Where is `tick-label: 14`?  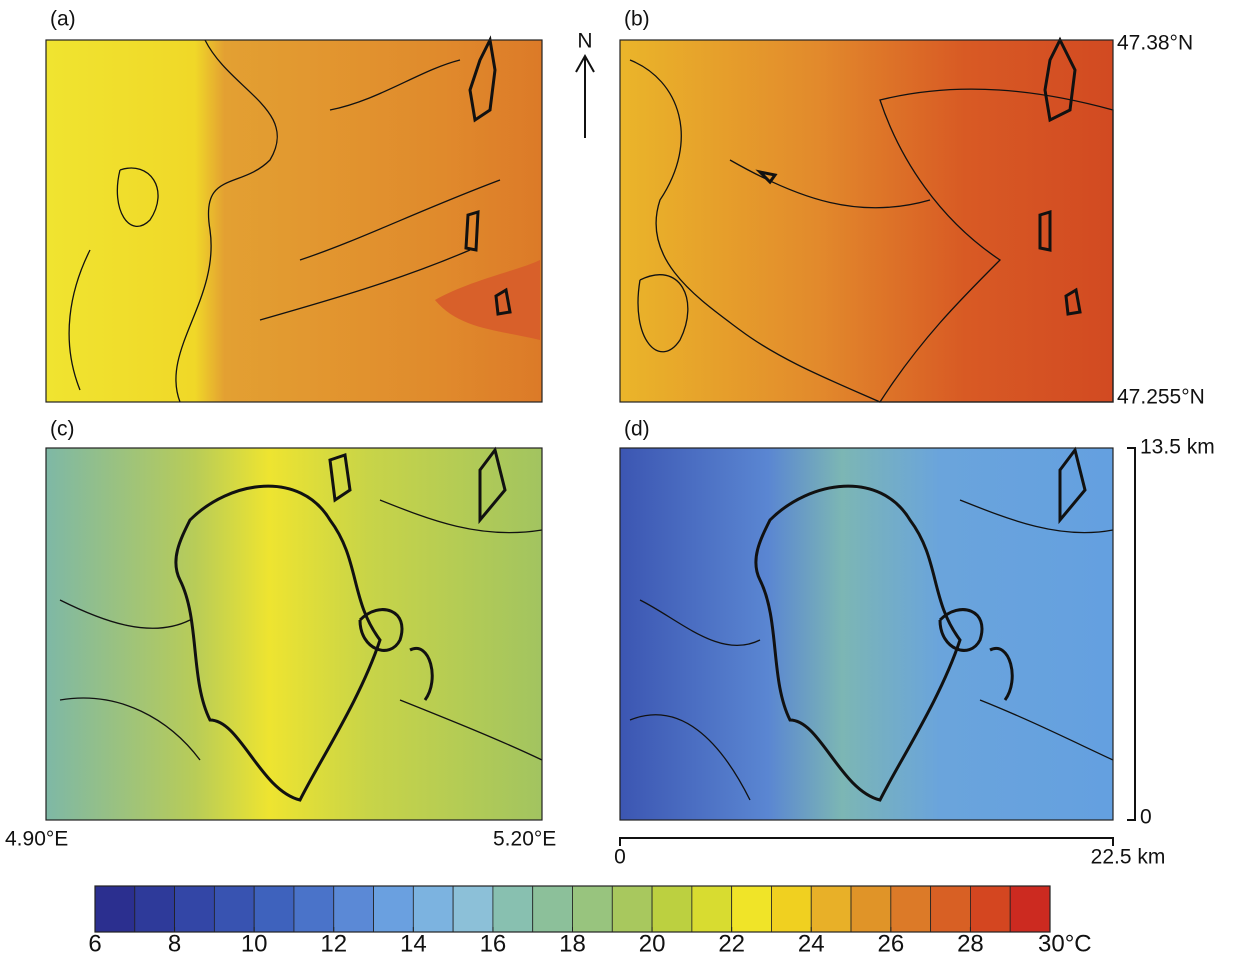
tick-label: 14 is located at coordinates (413, 943).